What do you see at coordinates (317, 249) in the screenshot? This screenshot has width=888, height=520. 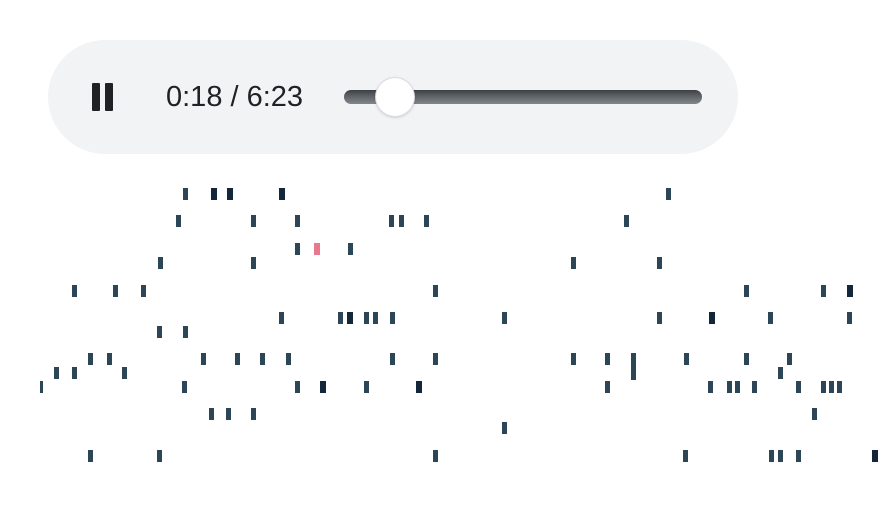 I see `note-bar-active` at bounding box center [317, 249].